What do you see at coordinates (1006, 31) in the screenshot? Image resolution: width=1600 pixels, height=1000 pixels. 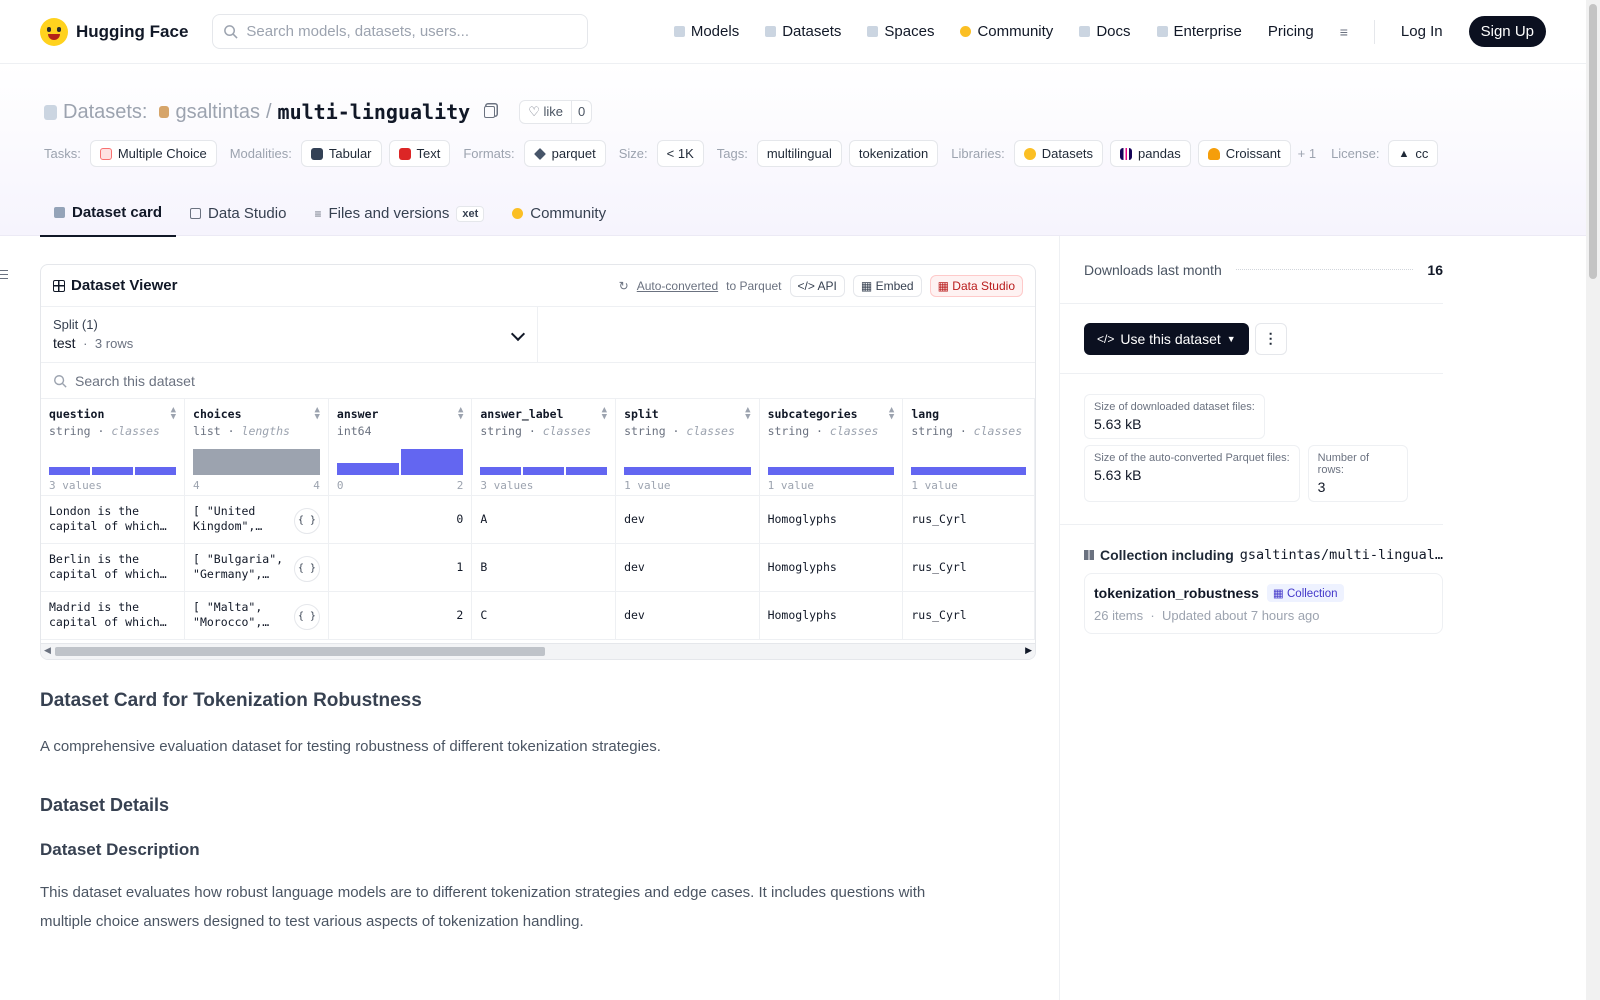 I see `nav-community: Community` at bounding box center [1006, 31].